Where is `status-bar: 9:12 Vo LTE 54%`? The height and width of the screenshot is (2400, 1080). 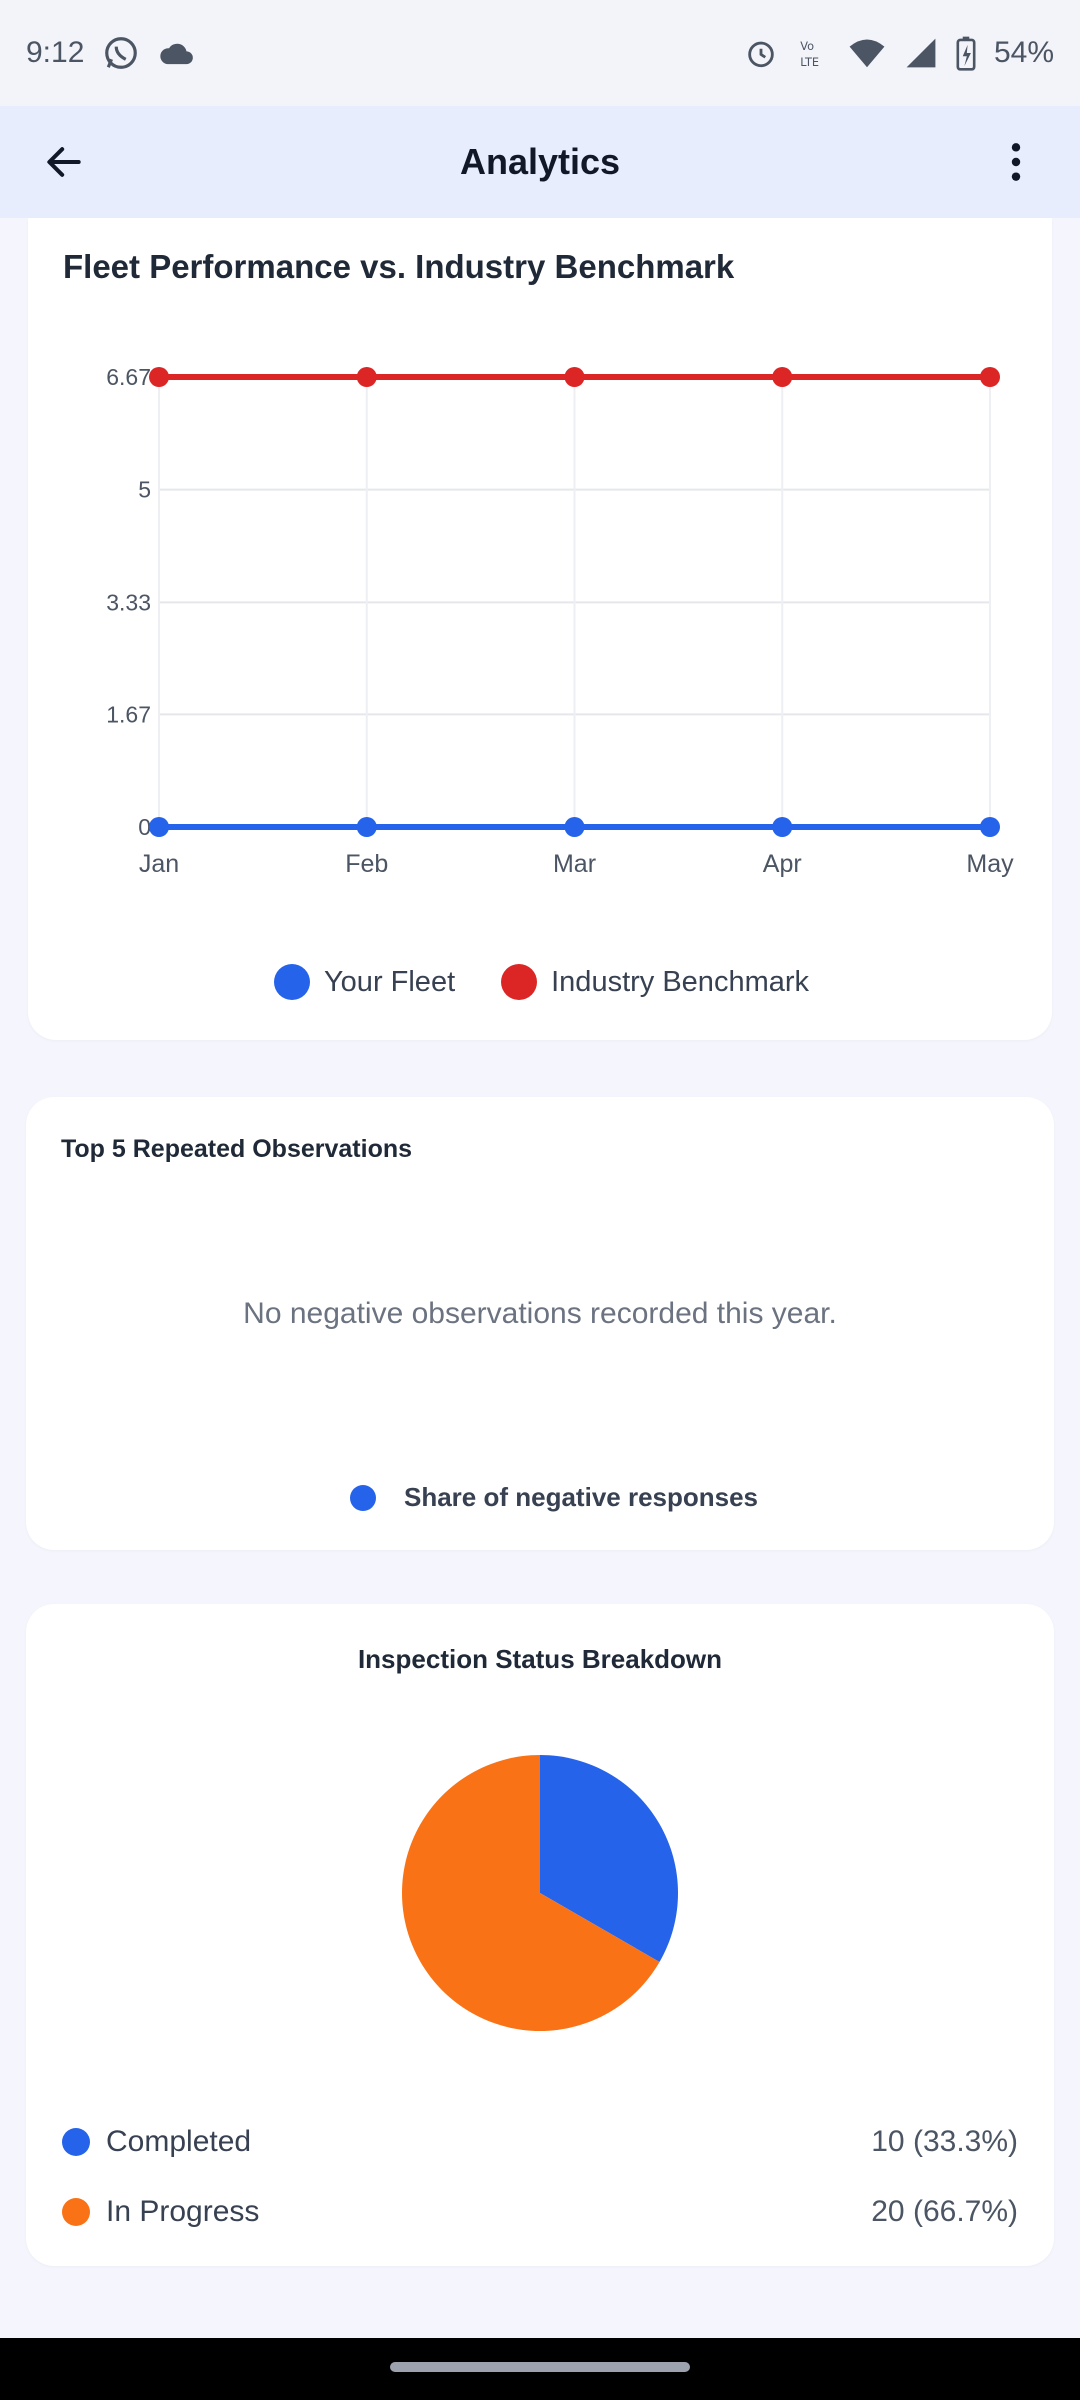
status-bar: 9:12 Vo LTE 54% is located at coordinates (540, 53).